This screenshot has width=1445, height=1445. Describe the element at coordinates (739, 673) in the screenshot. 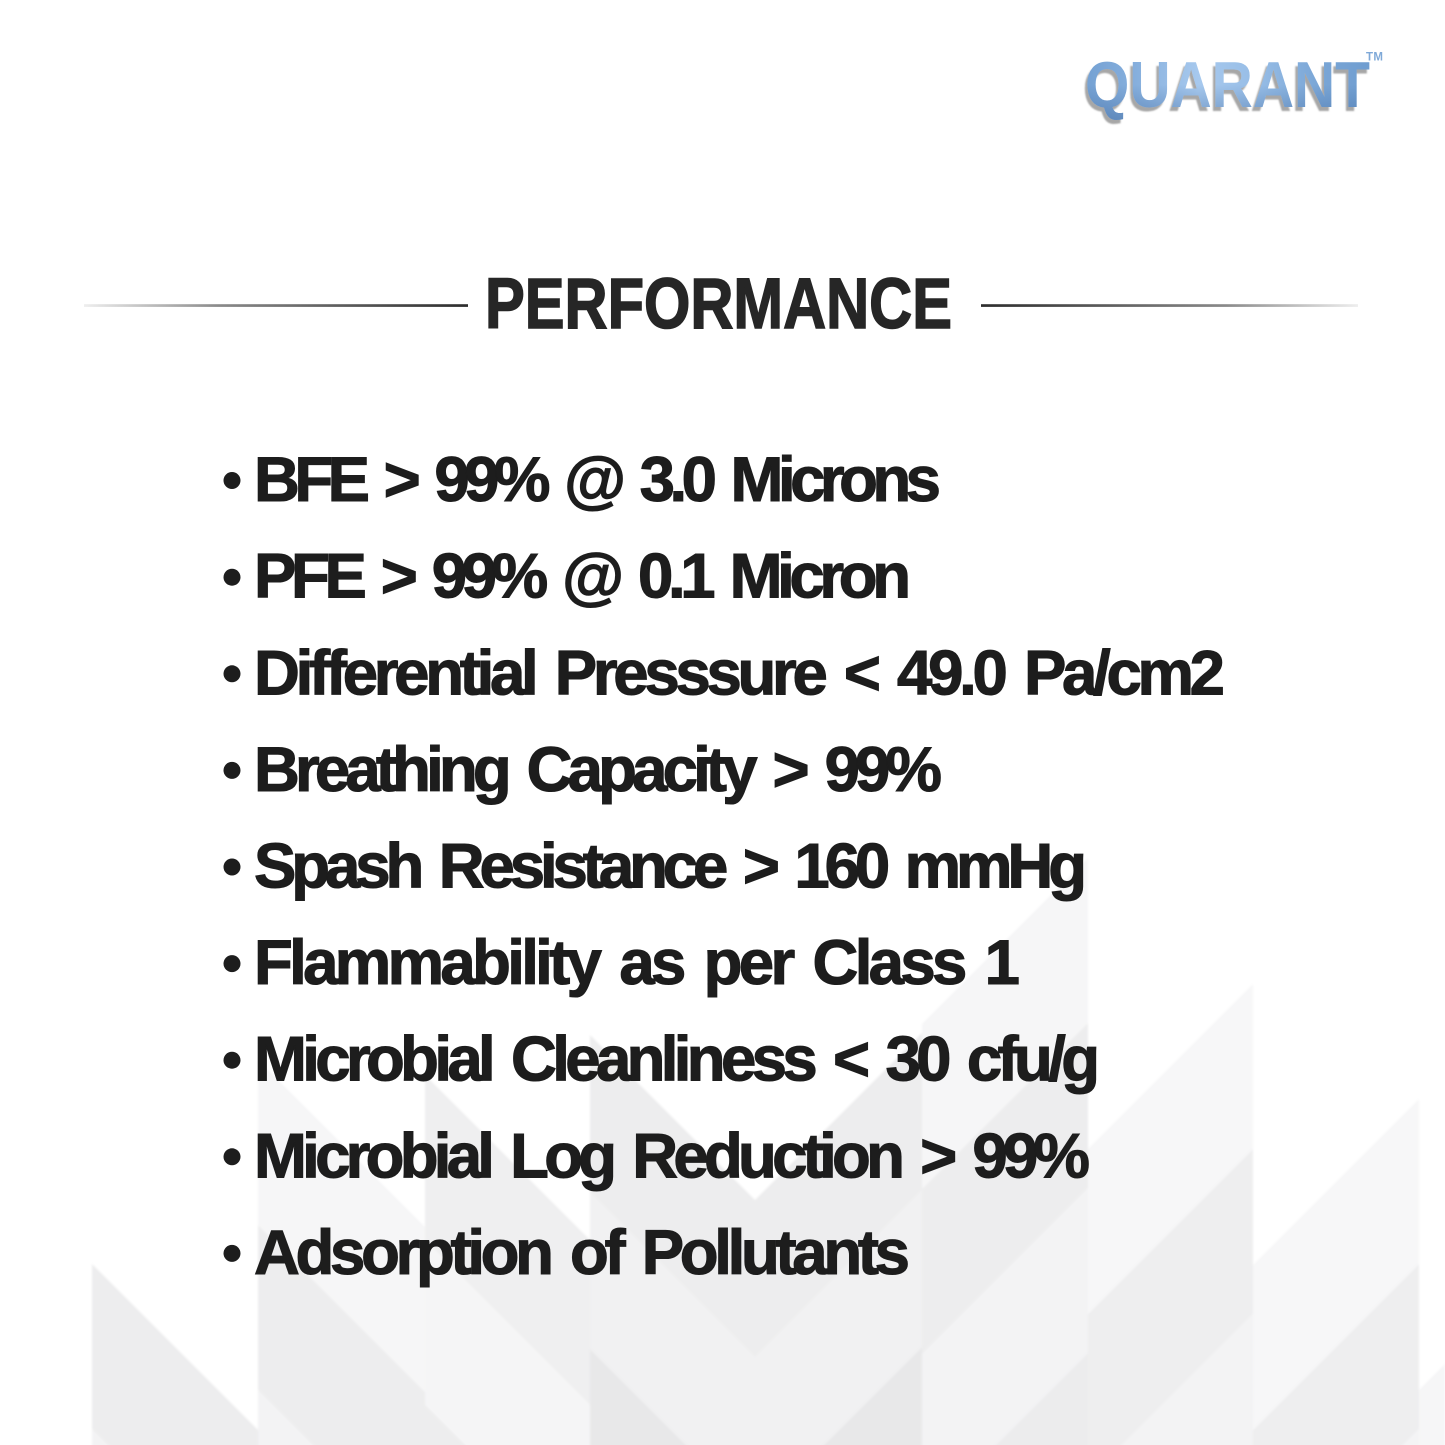

I see `svg-text:Differential Presssure < 49.0: Differential Presssure < 49.0 Pa/cm2` at that location.